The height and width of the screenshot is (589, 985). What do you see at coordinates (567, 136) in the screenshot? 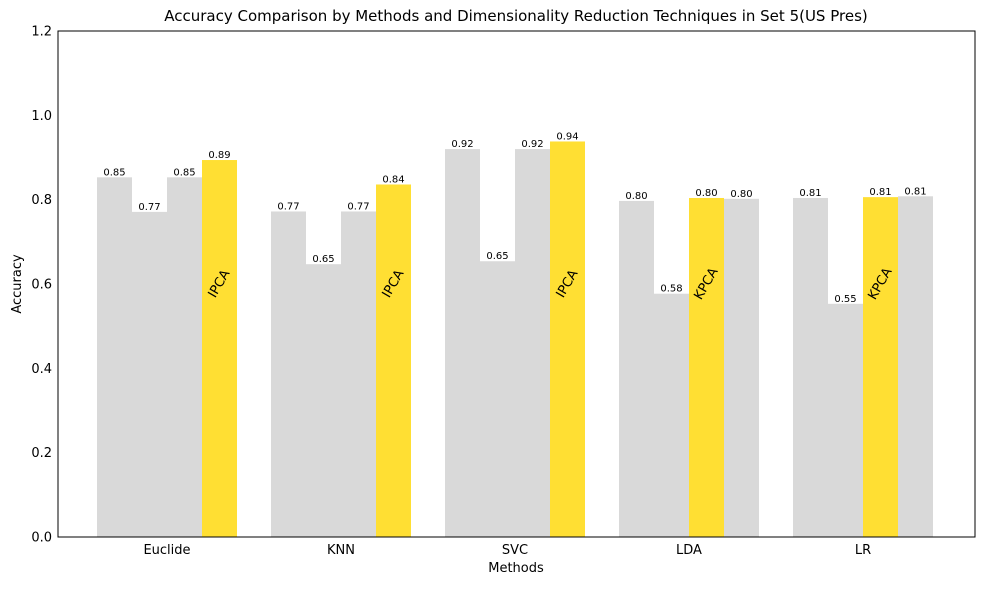
I see `data-label: 0.94` at bounding box center [567, 136].